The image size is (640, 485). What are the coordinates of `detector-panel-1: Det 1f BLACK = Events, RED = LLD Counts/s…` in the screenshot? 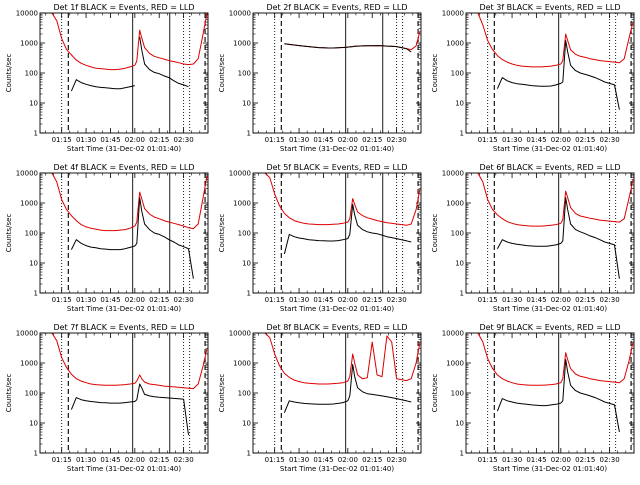 It's located at (107, 78).